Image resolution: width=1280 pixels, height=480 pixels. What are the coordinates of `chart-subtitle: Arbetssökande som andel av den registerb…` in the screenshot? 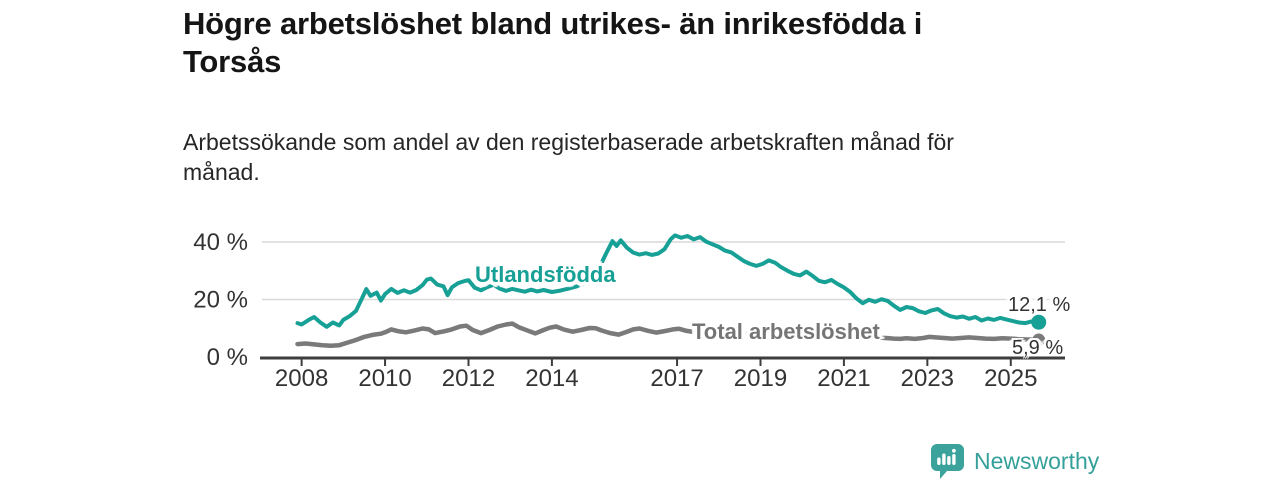 It's located at (623, 157).